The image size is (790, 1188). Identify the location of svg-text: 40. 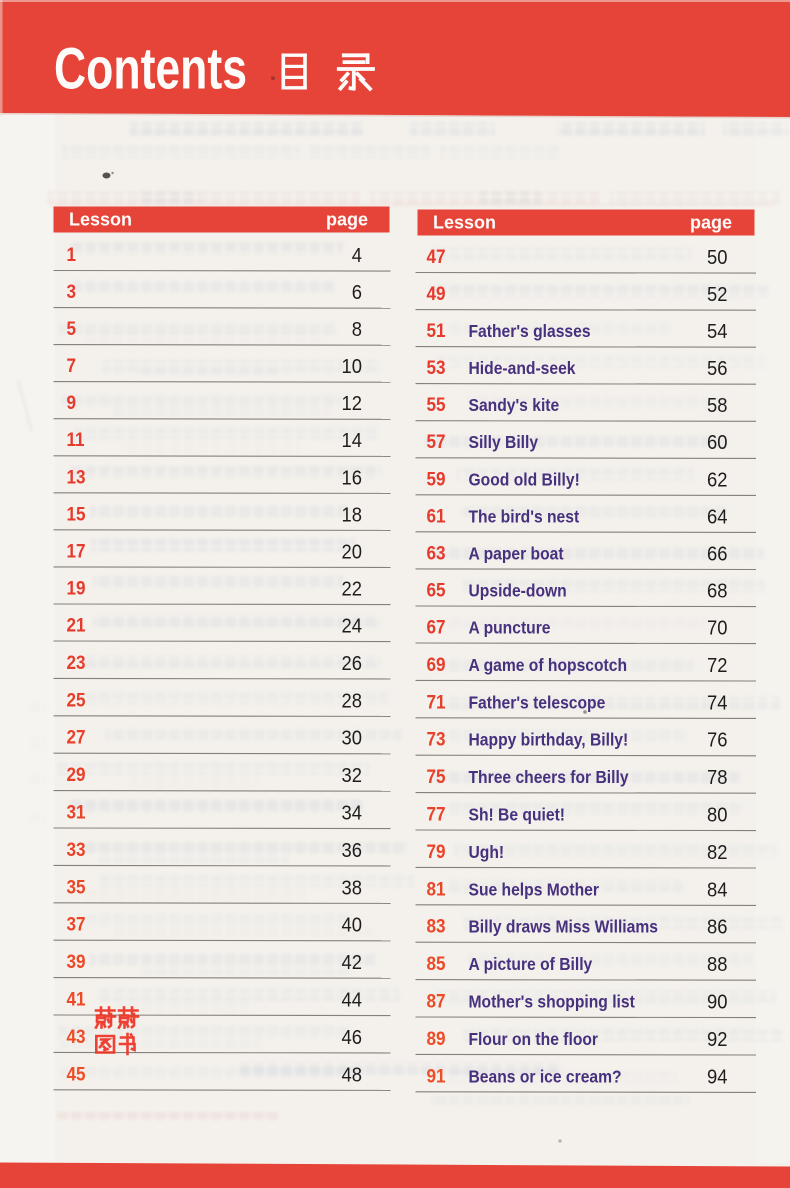
(352, 926).